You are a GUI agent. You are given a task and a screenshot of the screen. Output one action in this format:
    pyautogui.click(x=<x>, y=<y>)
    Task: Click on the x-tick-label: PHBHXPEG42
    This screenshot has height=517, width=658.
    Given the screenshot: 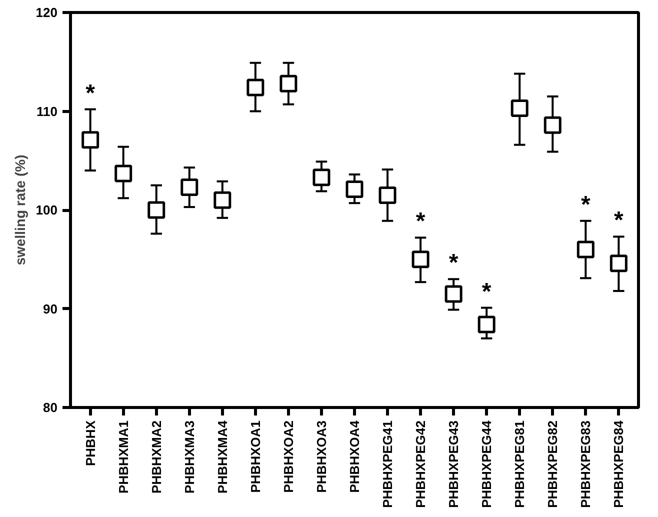 What is the action you would take?
    pyautogui.click(x=420, y=464)
    